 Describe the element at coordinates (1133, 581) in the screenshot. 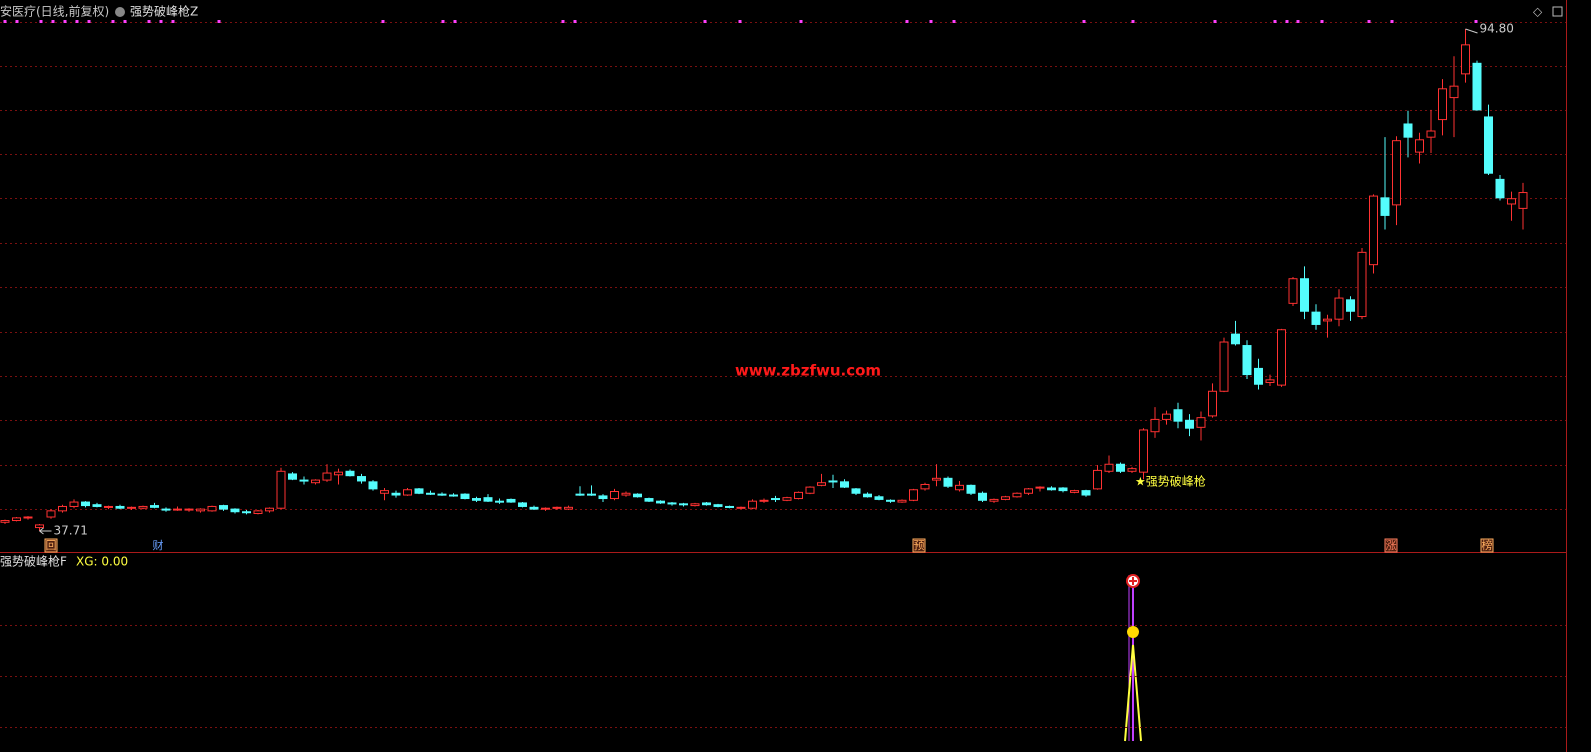

I see `buy-icon-cross` at that location.